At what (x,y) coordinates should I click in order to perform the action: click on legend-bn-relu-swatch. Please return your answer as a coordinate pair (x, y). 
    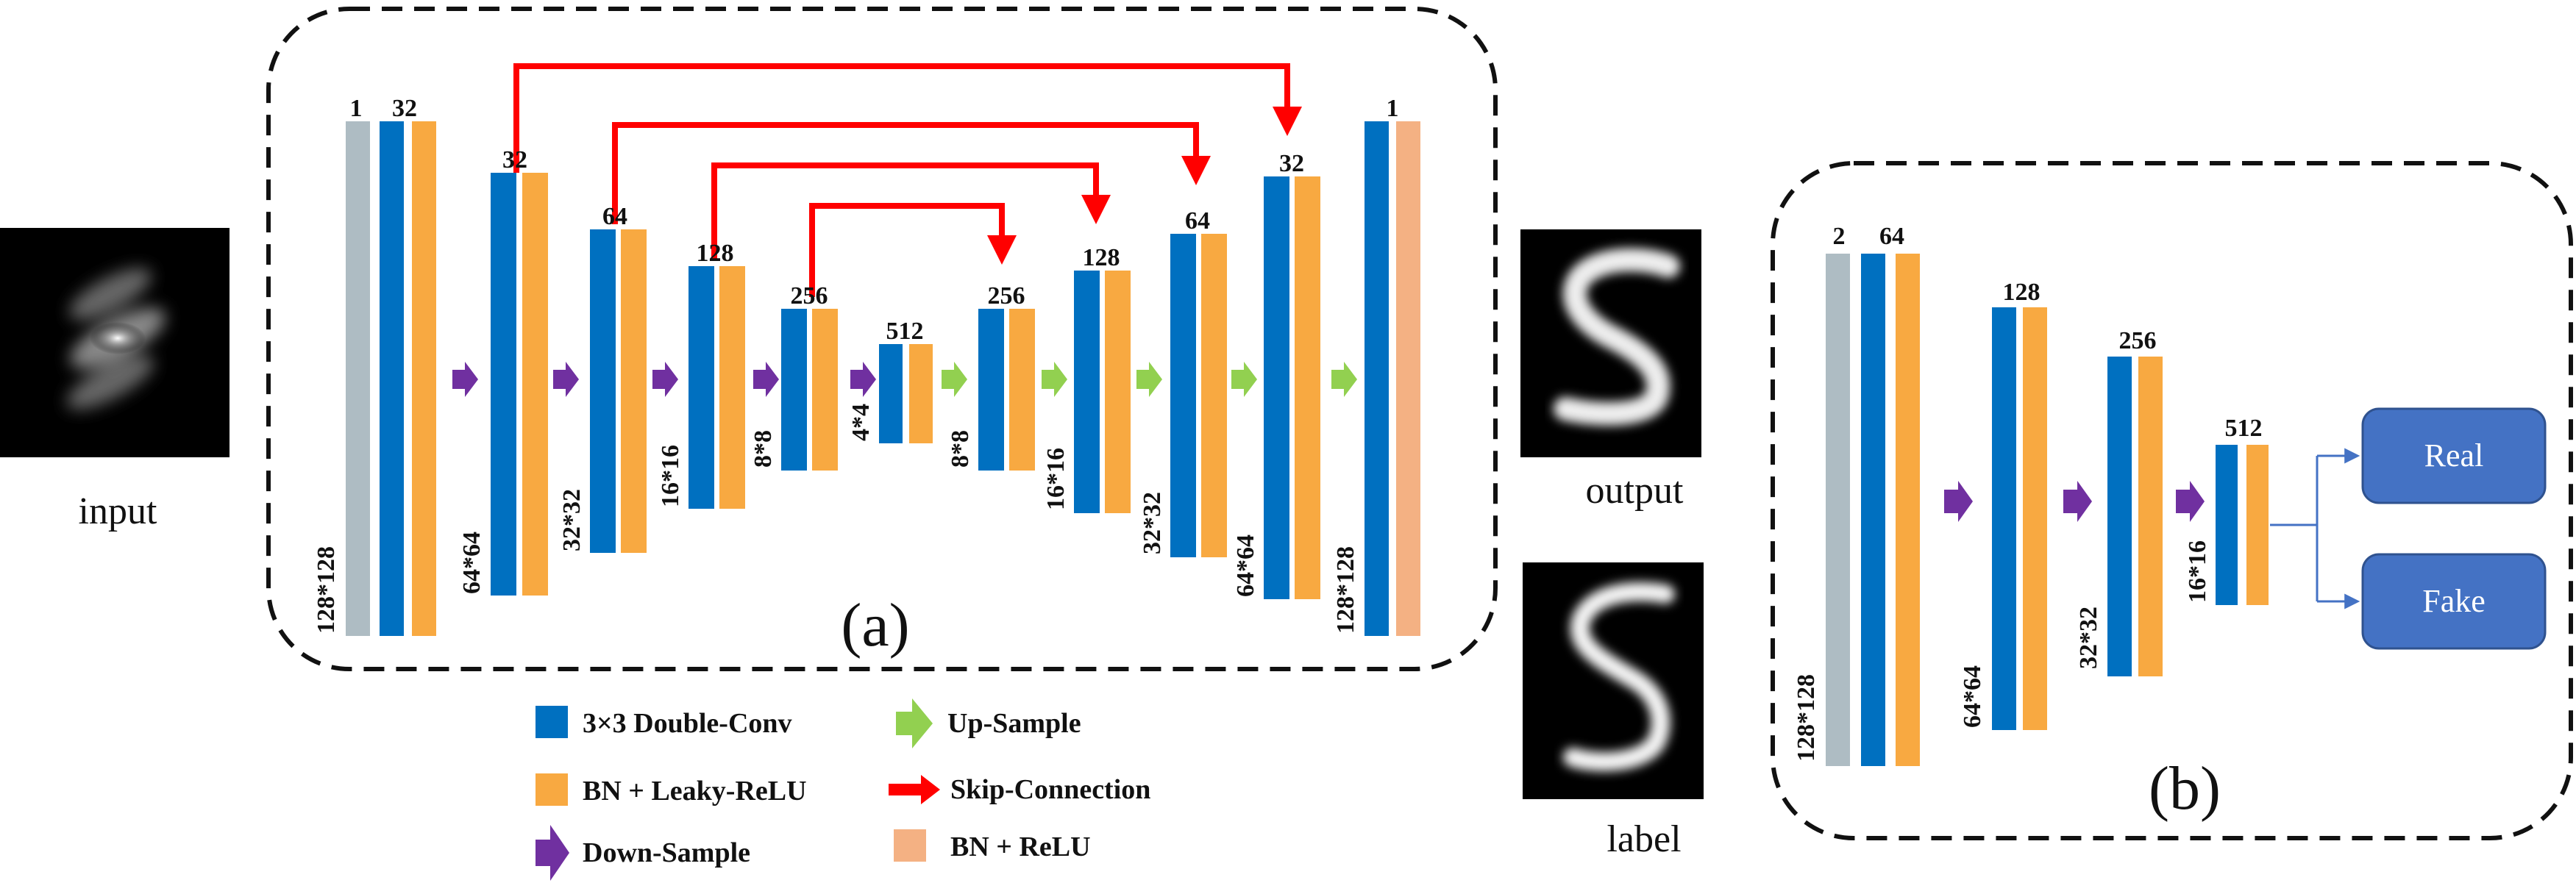
    Looking at the image, I should click on (910, 846).